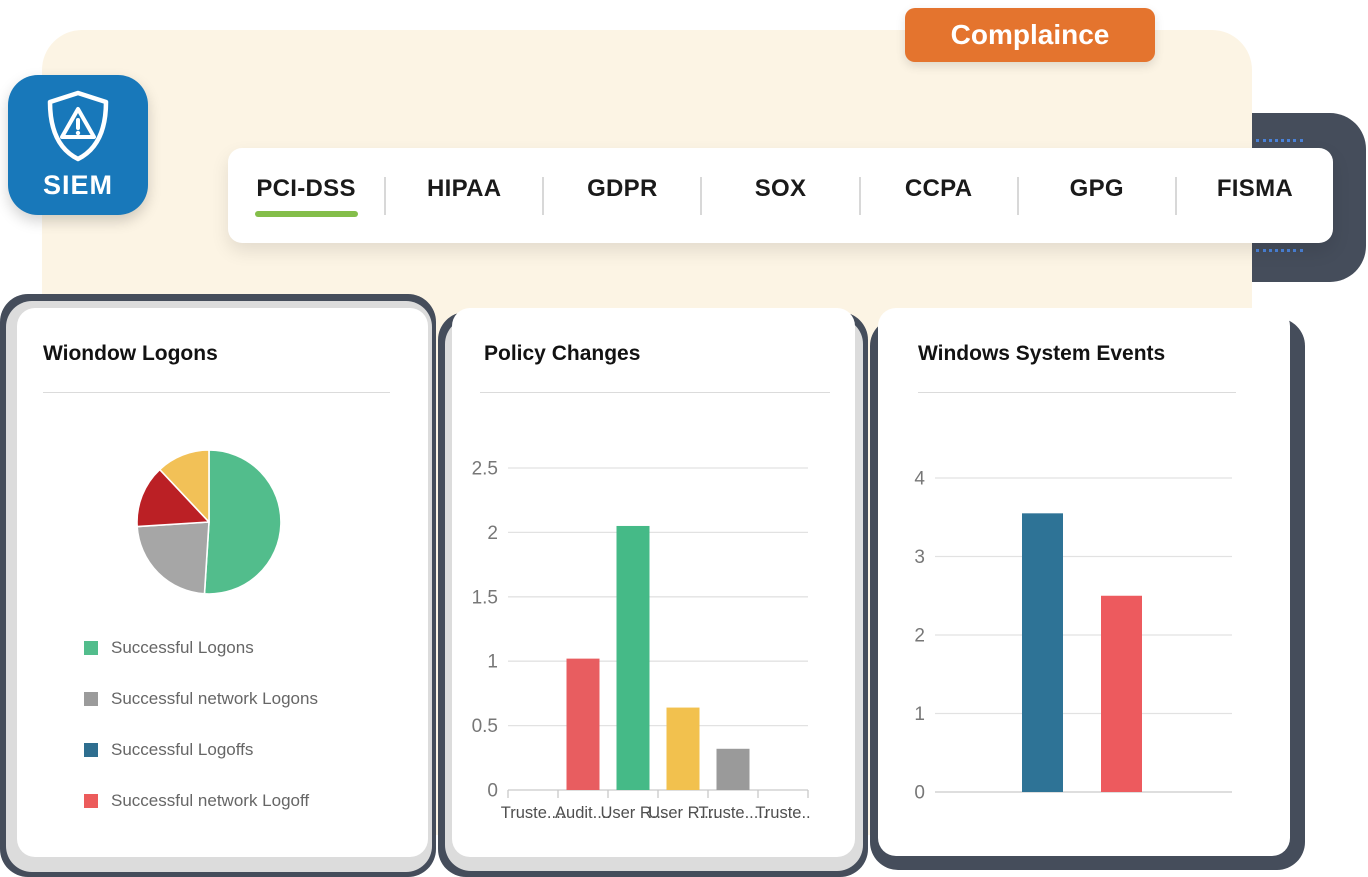 Image resolution: width=1368 pixels, height=877 pixels. Describe the element at coordinates (1279, 140) in the screenshot. I see `dotted-accent-top` at that location.